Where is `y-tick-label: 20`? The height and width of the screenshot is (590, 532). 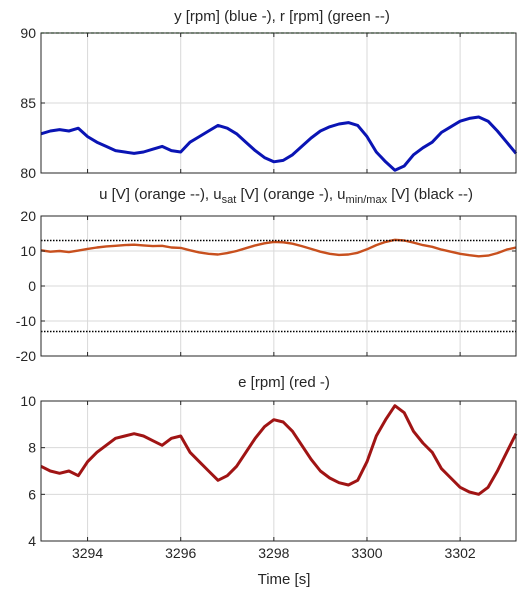 y-tick-label: 20 is located at coordinates (28, 216).